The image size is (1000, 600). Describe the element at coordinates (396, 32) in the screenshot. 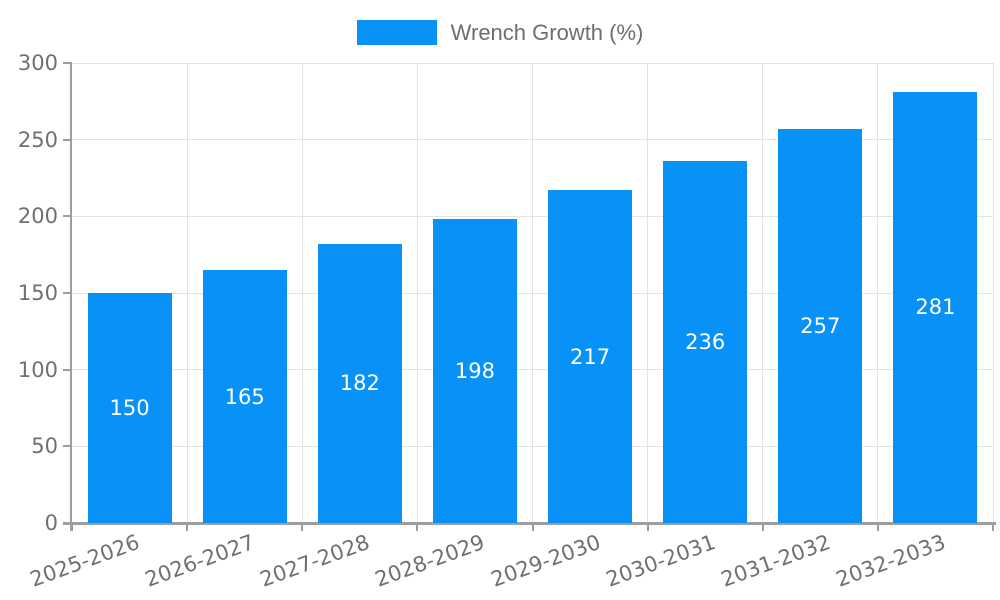

I see `legend-swatch` at that location.